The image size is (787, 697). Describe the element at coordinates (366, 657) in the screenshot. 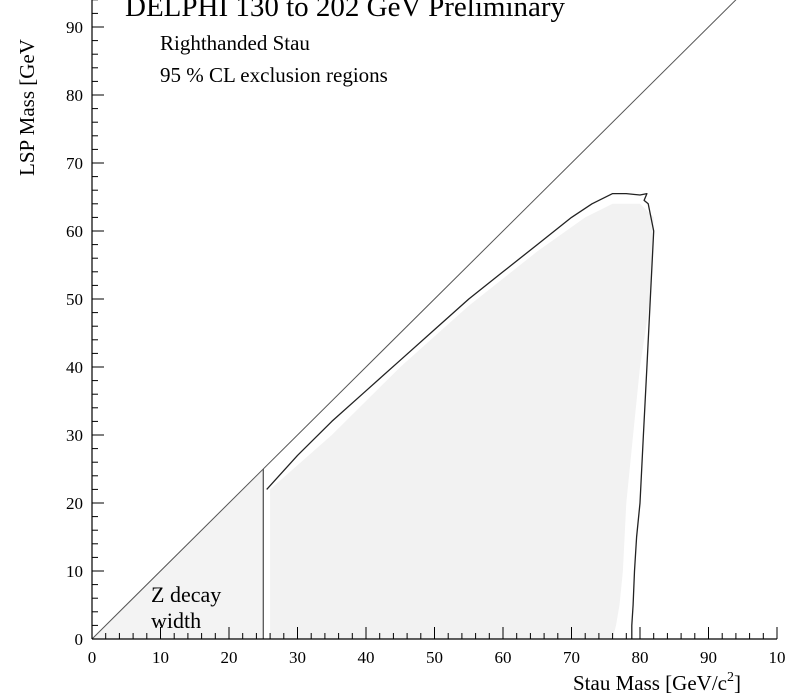

I see `x-tick-label: 40` at that location.